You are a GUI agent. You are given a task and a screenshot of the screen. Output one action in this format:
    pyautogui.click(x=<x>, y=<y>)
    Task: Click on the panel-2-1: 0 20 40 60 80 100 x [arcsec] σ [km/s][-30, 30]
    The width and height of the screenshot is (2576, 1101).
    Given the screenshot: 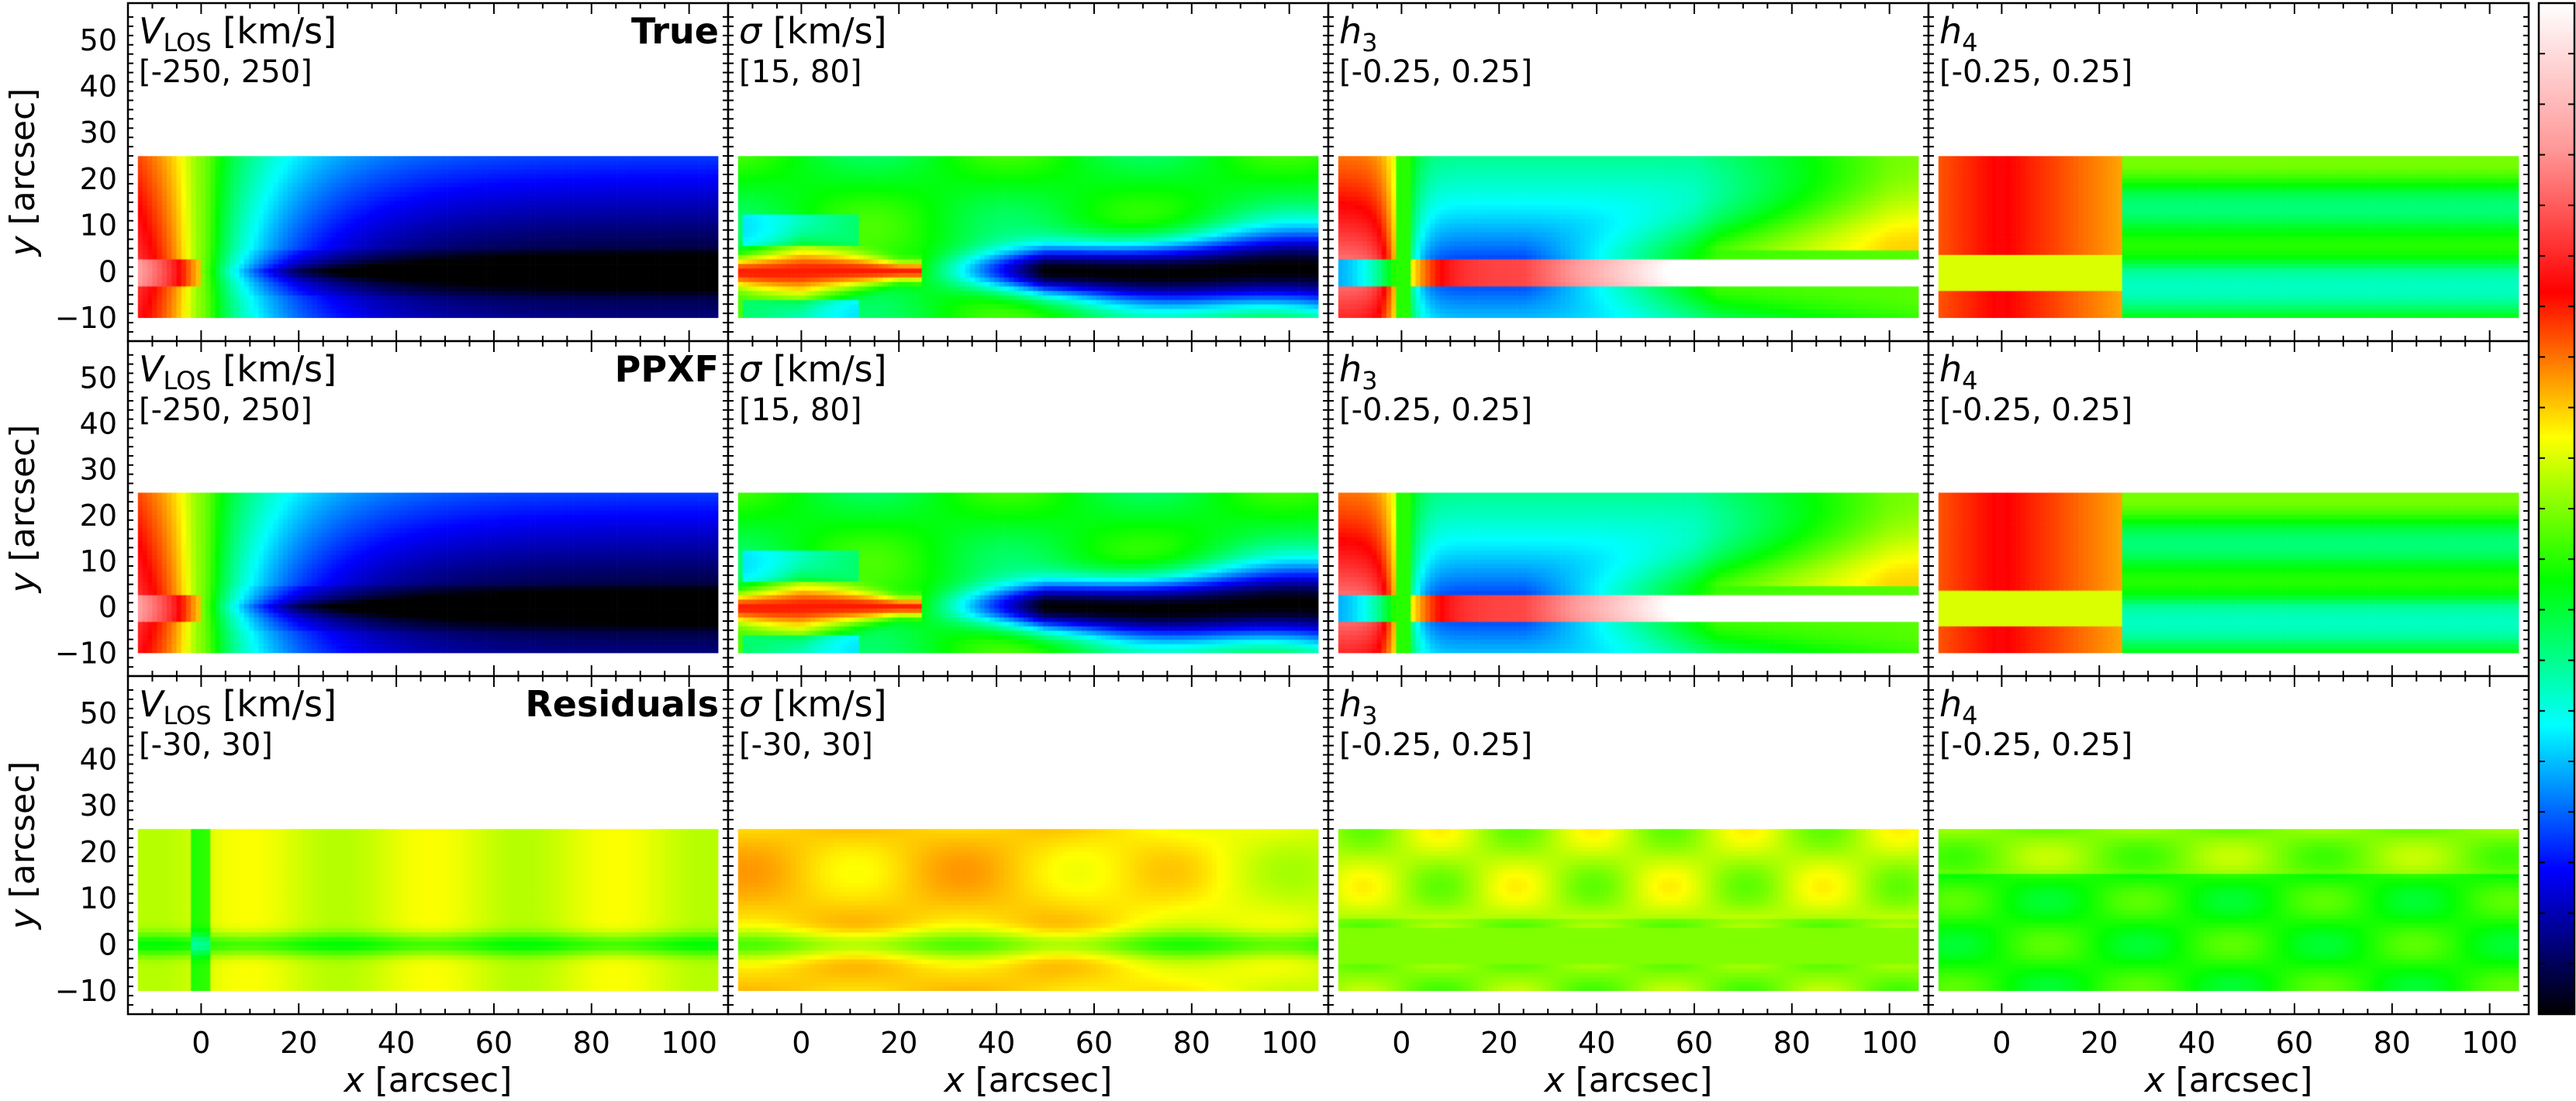 What is the action you would take?
    pyautogui.click(x=1028, y=887)
    